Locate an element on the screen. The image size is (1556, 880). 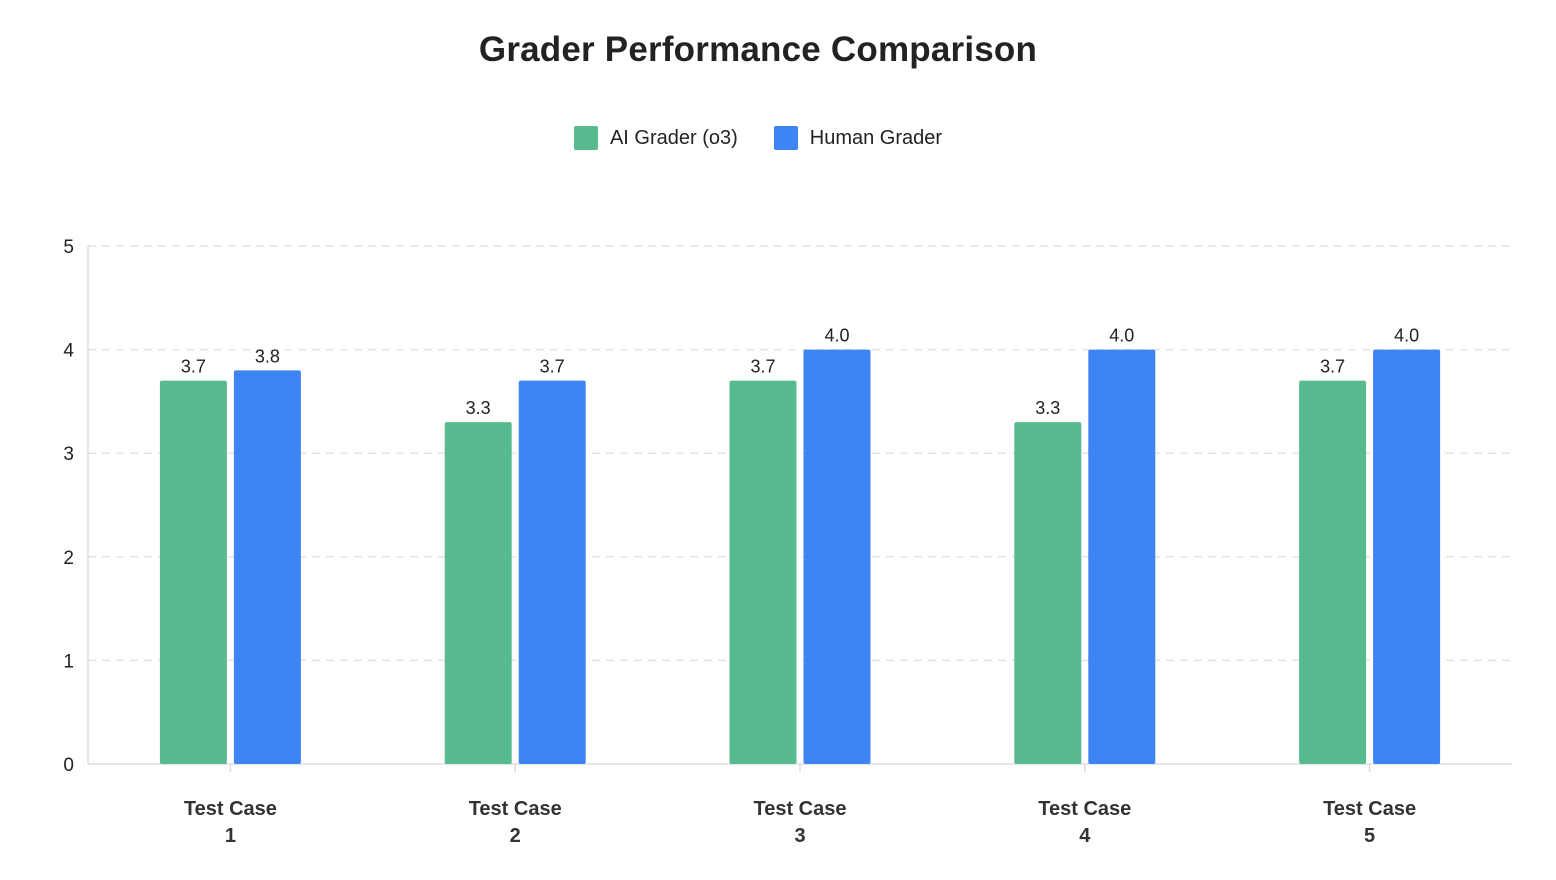
legend-item-human-grader: Human Grader is located at coordinates (858, 138).